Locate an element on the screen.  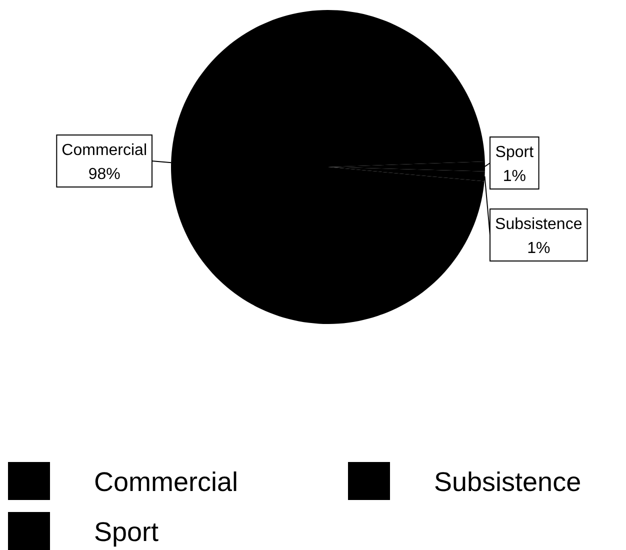
legend-label: Subsistence is located at coordinates (508, 482).